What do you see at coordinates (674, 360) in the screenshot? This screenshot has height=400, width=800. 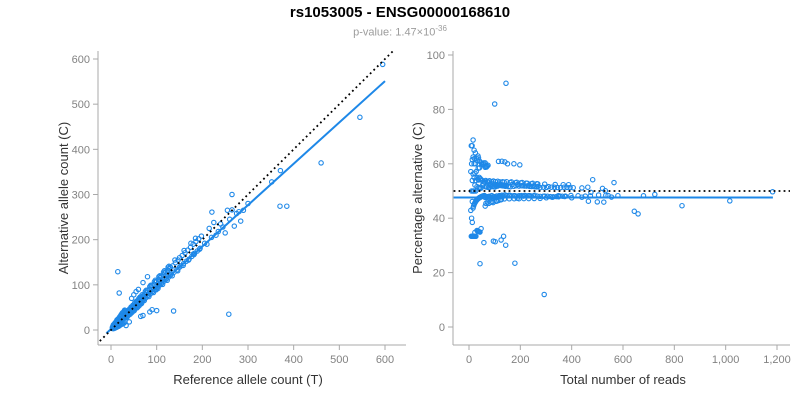 I see `right-x-tick-label: 800` at bounding box center [674, 360].